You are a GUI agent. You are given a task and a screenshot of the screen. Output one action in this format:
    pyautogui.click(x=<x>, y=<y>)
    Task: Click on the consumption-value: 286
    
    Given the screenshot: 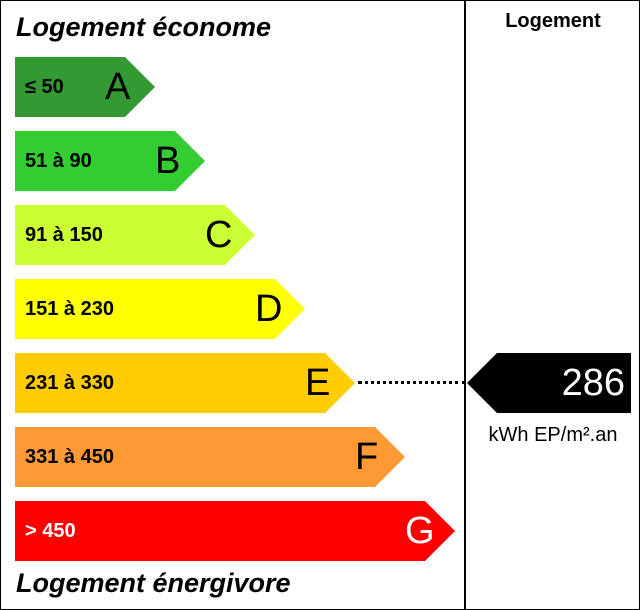 What is the action you would take?
    pyautogui.click(x=593, y=383)
    